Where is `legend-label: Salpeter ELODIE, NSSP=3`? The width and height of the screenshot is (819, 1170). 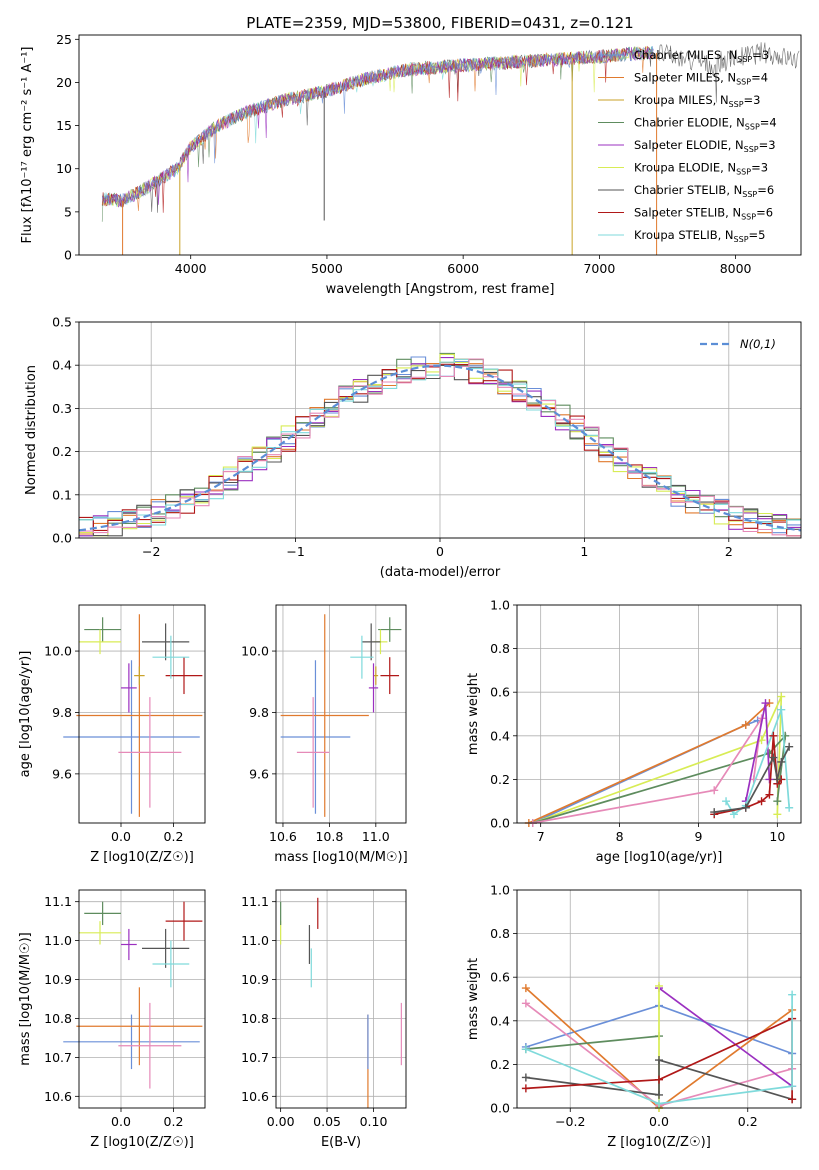
legend-label: Salpeter ELODIE, NSSP=3 is located at coordinates (705, 146).